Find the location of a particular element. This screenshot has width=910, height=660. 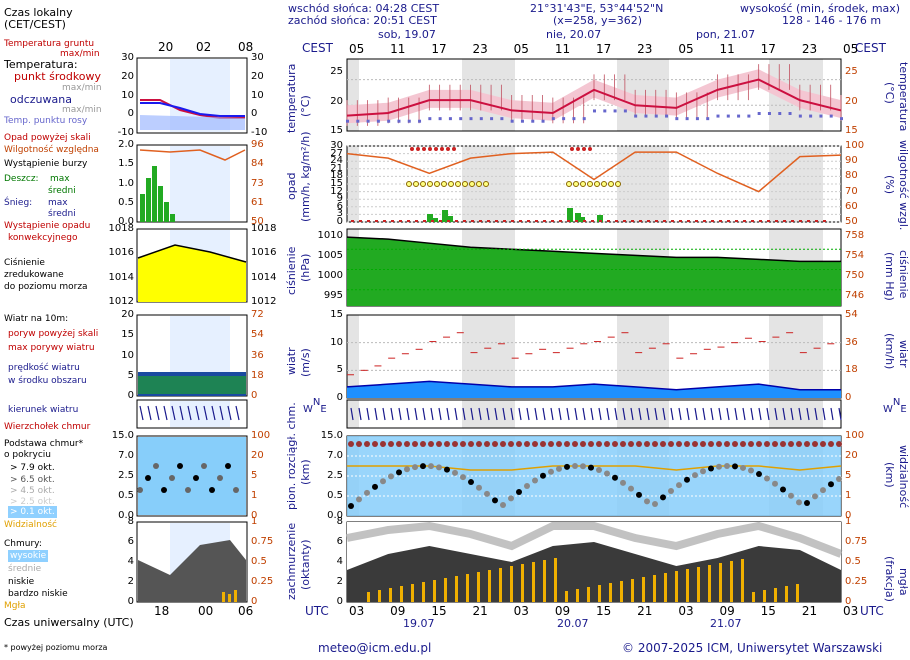

cloud-cover-mid is located at coordinates (594, 539).